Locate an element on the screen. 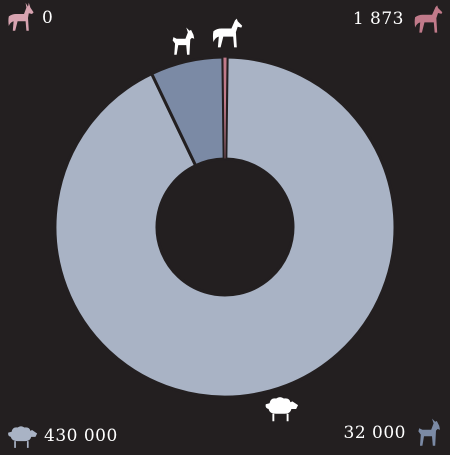  slice-horse-icon is located at coordinates (227, 33).